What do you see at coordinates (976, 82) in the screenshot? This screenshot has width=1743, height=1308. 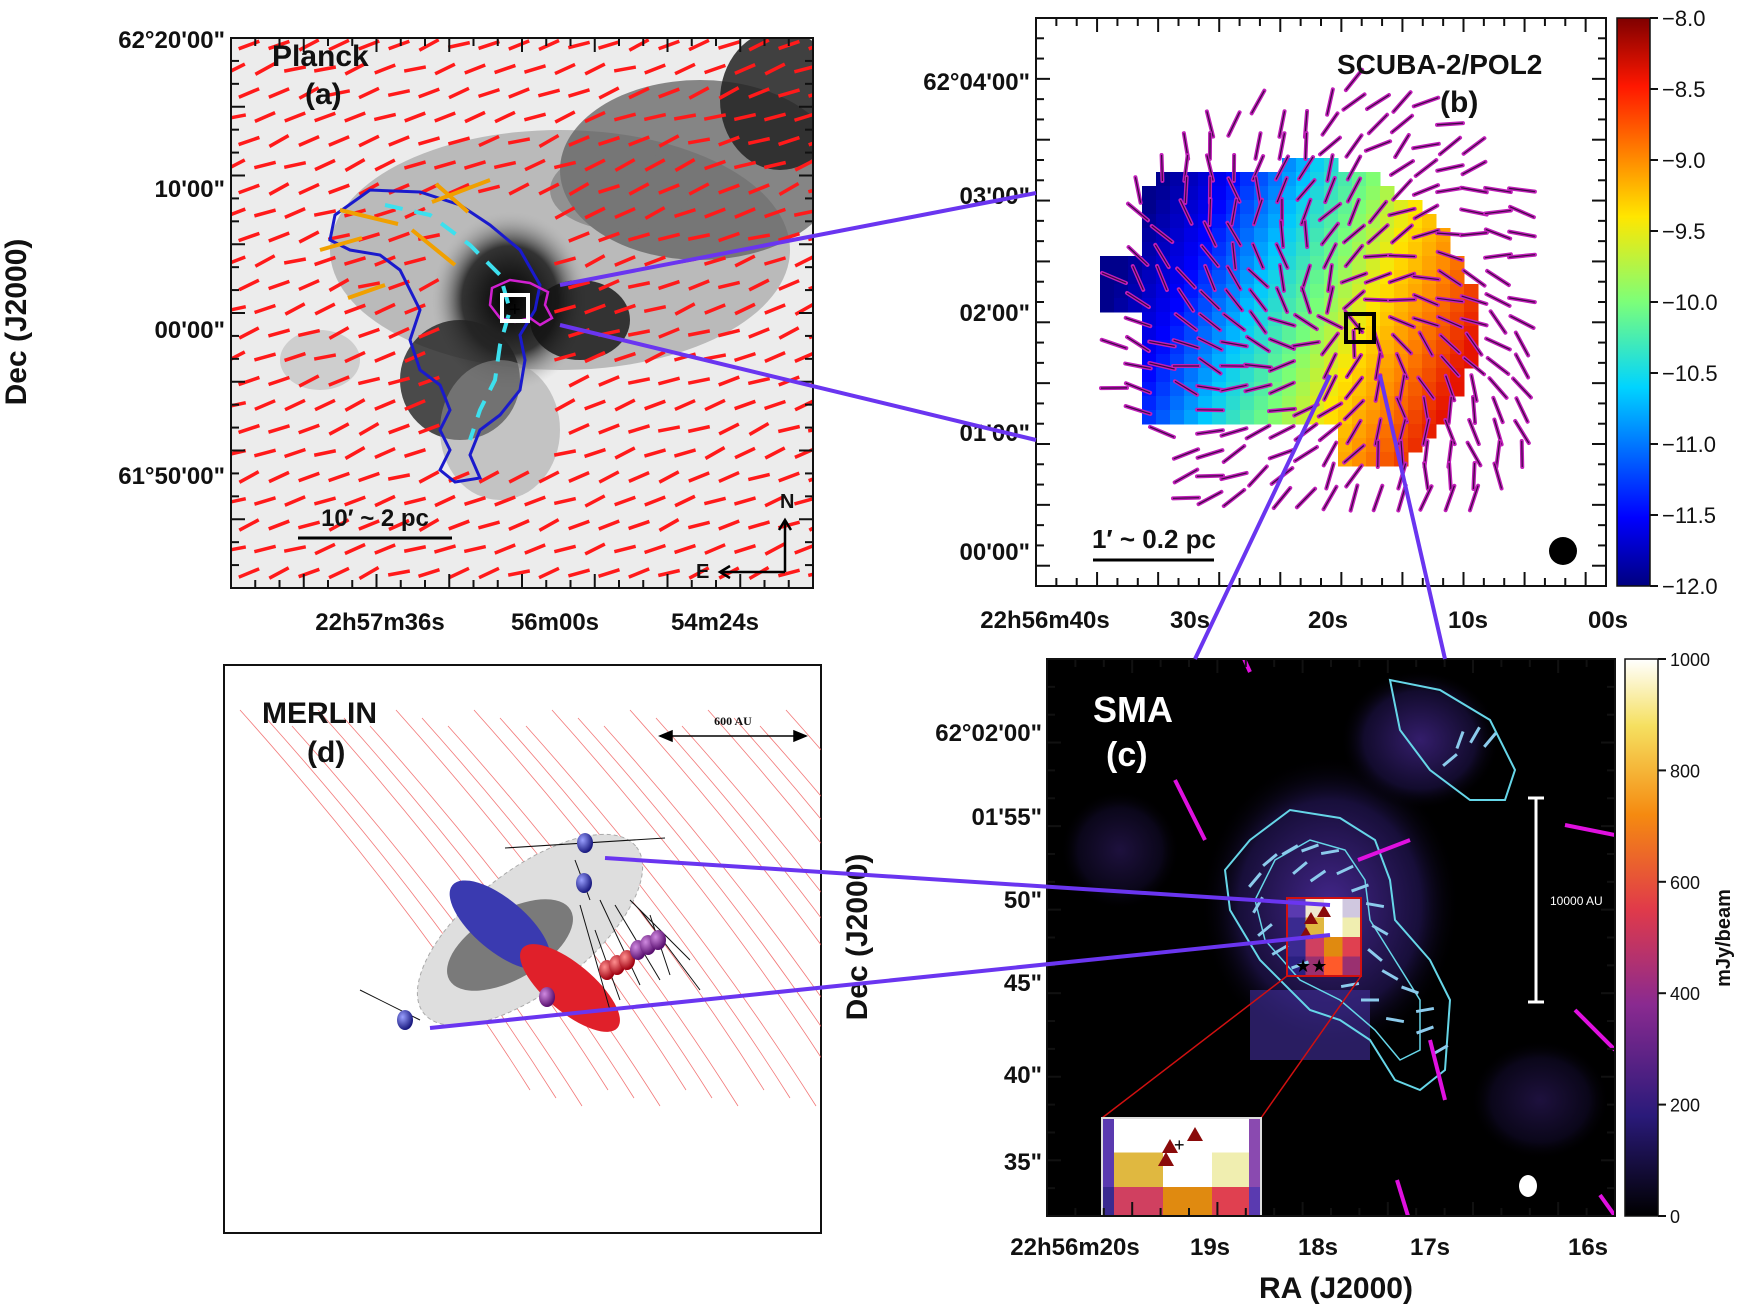 I see `panel-b-dec-tick-1: 62°04'00"` at bounding box center [976, 82].